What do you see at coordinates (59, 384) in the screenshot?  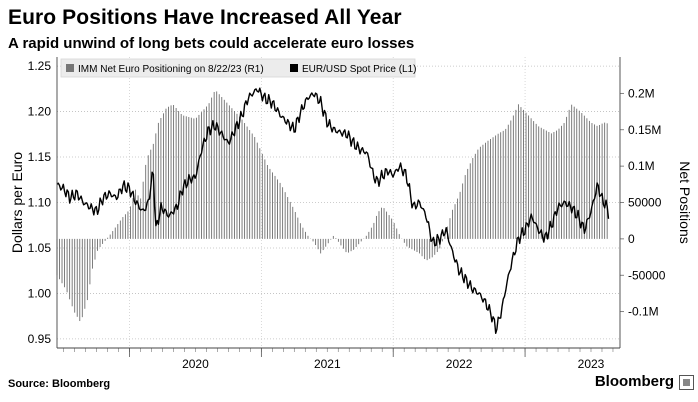 I see `source-note: Source: Bloomberg` at bounding box center [59, 384].